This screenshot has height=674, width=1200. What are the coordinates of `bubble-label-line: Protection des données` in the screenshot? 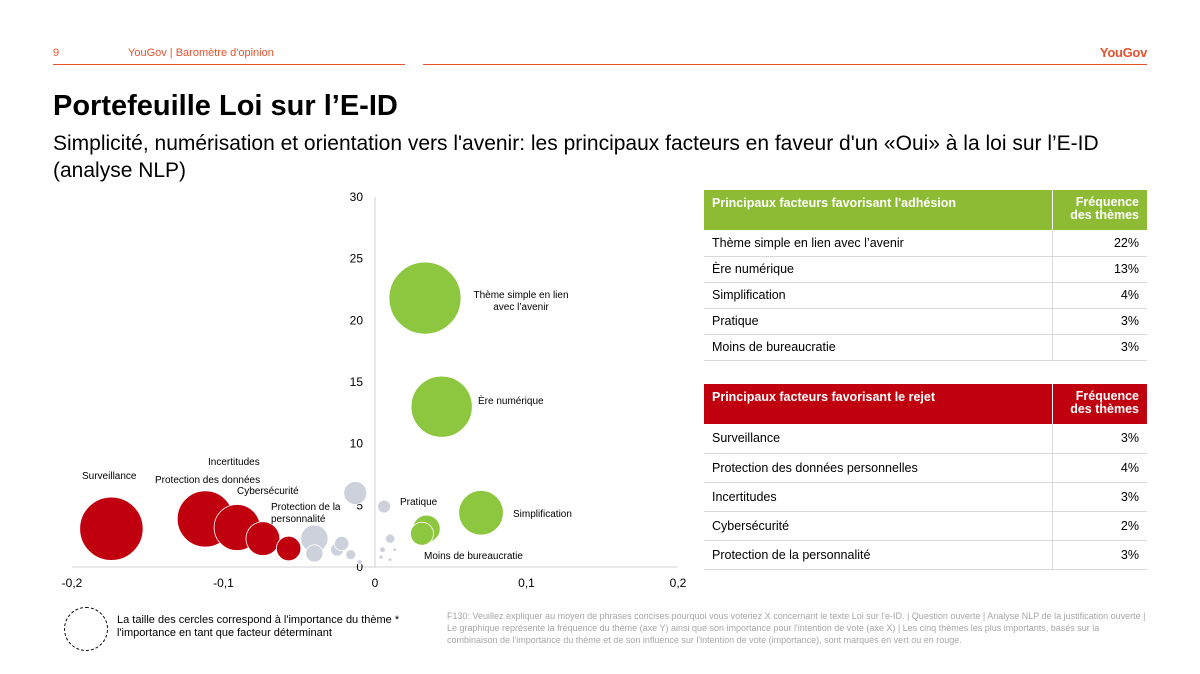 It's located at (207, 480).